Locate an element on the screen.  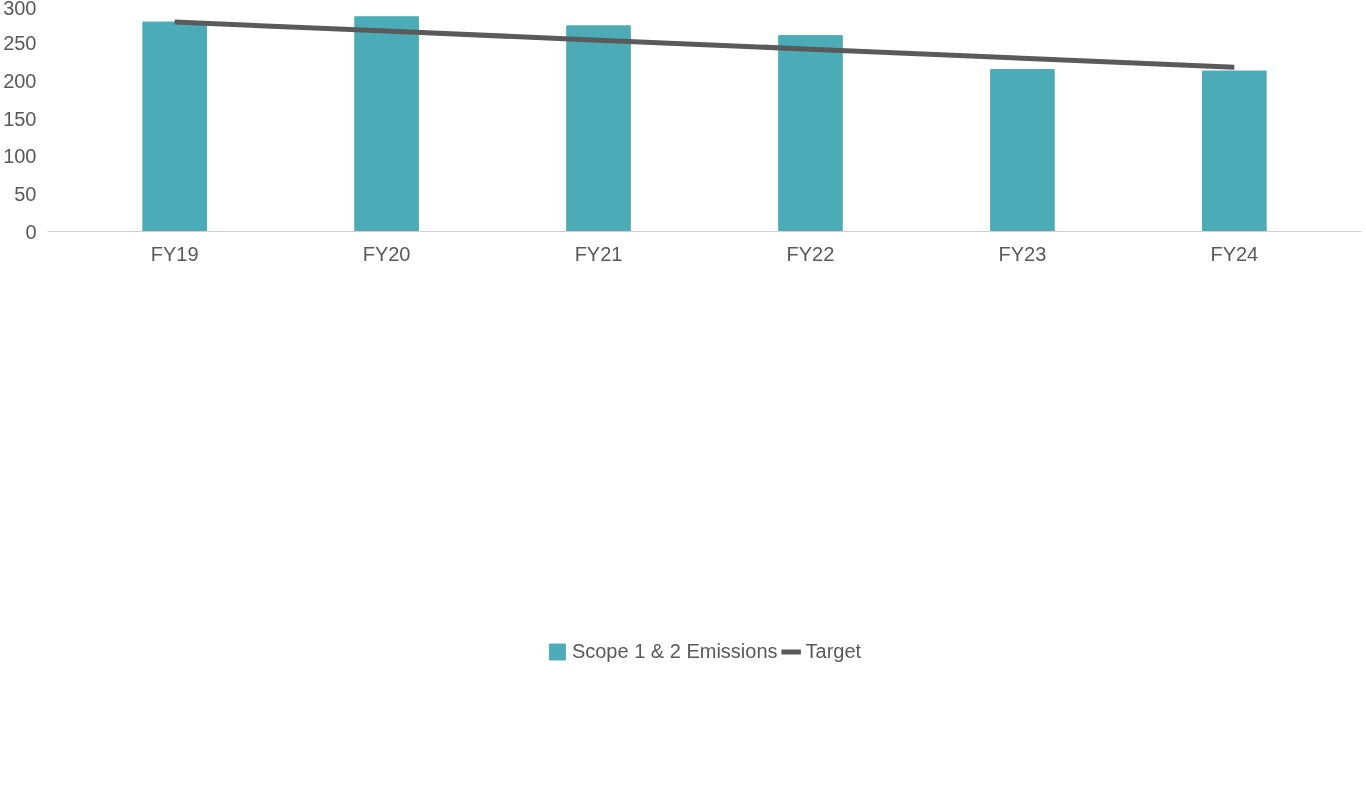
x-tick-label: FY22 is located at coordinates (810, 253).